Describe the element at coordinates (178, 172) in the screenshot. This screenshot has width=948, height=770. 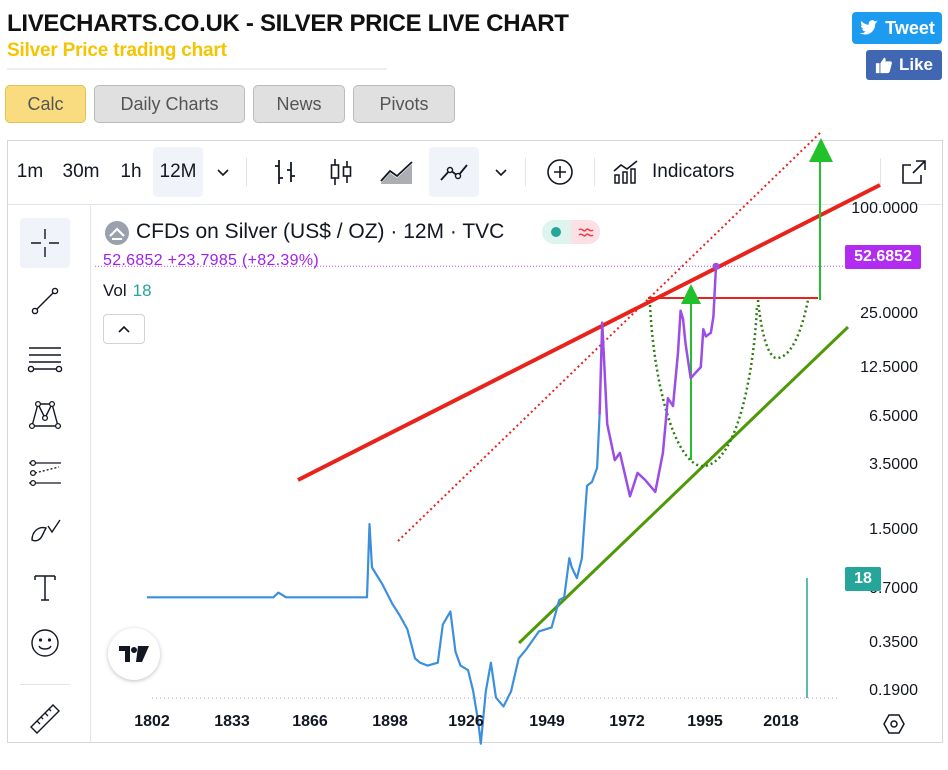
I see `interval-12m: 12M` at that location.